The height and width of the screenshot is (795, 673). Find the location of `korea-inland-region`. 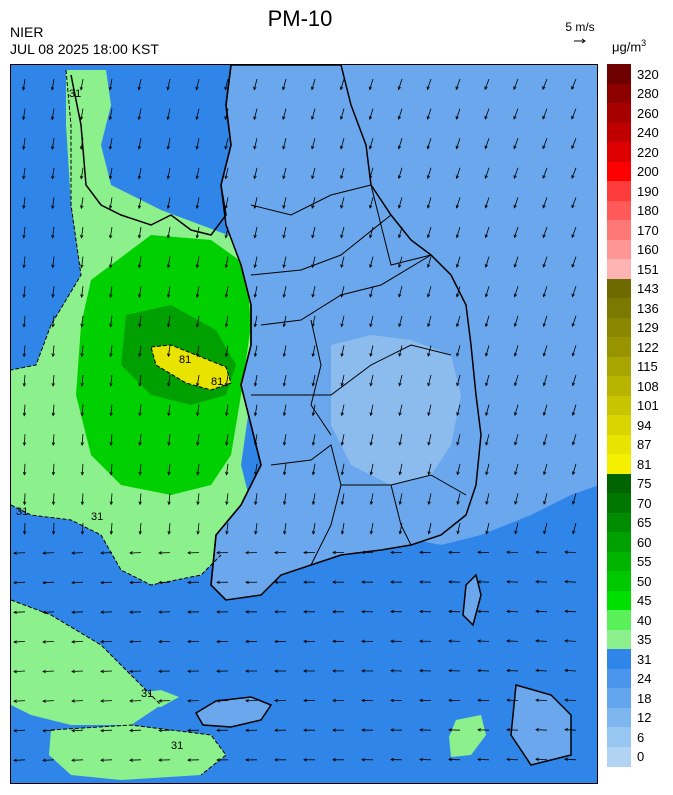

korea-inland-region is located at coordinates (396, 410).